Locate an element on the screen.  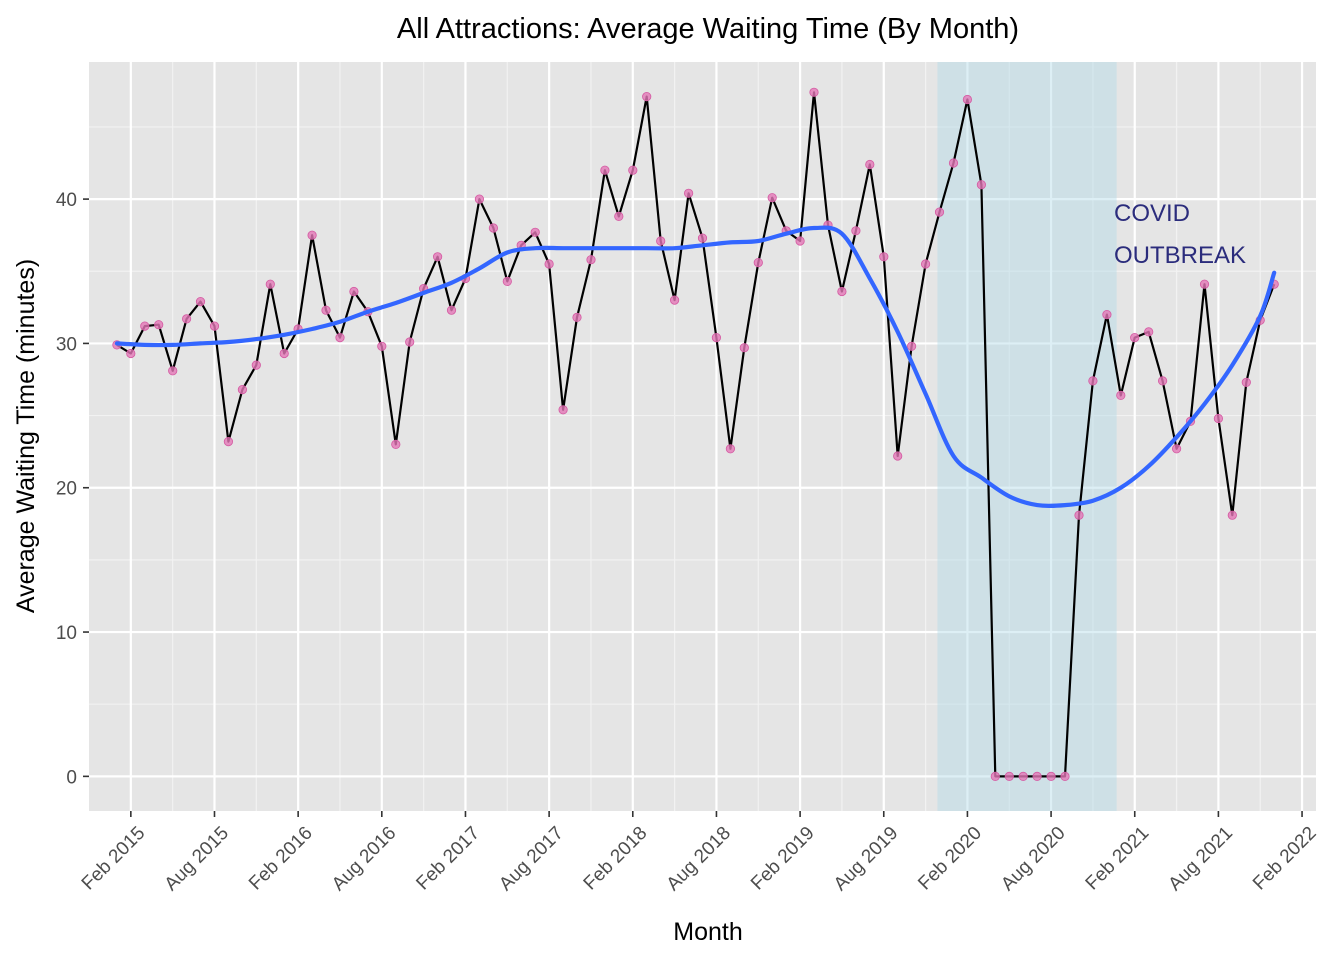
y-tick-label: 10 is located at coordinates (66, 633).